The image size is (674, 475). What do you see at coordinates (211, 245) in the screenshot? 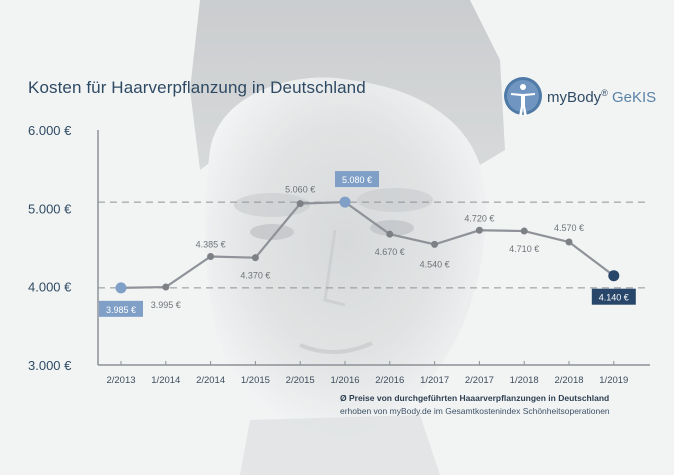
I see `data-label: 4.385 €` at bounding box center [211, 245].